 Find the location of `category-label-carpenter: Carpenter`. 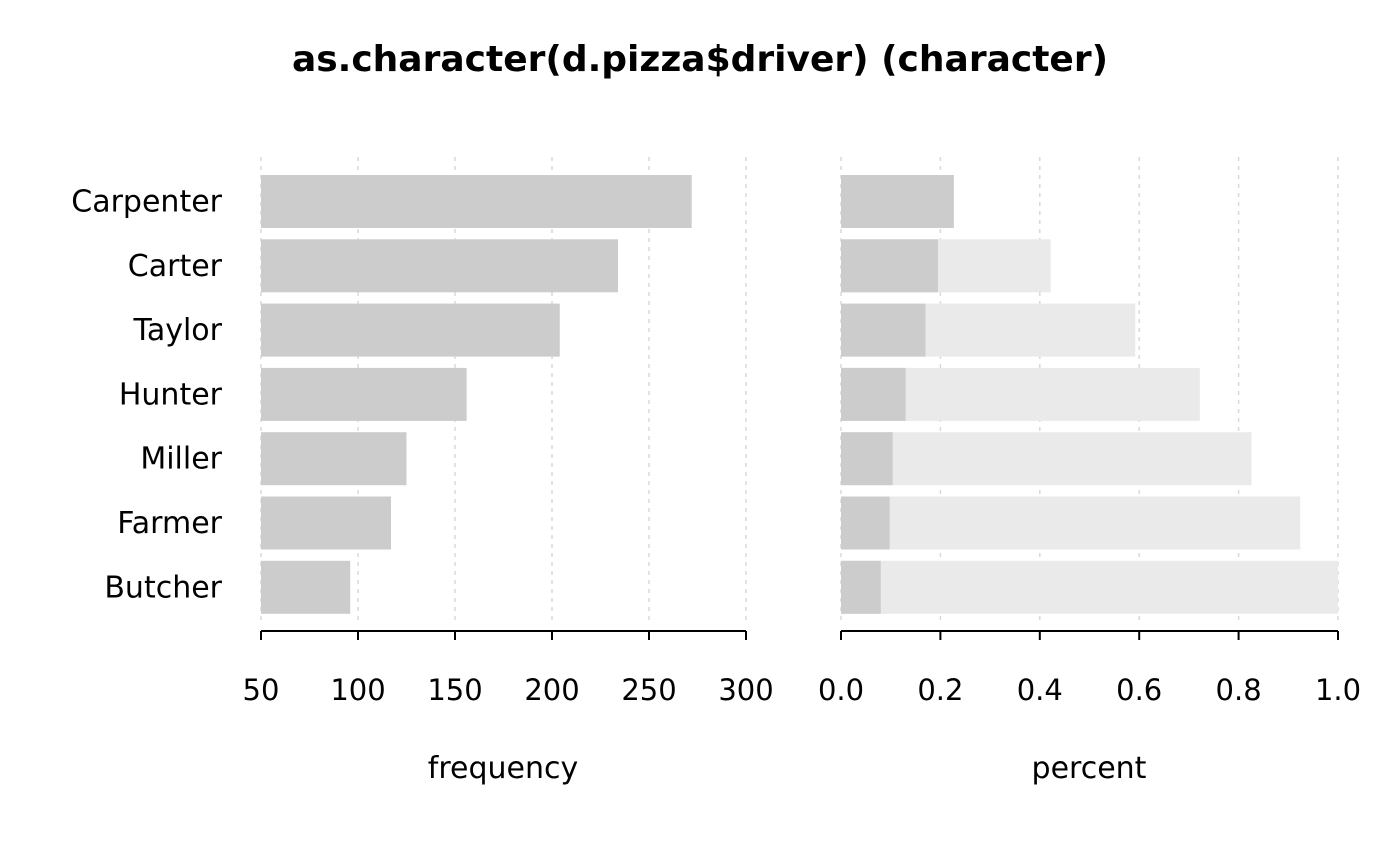

category-label-carpenter: Carpenter is located at coordinates (146, 202).